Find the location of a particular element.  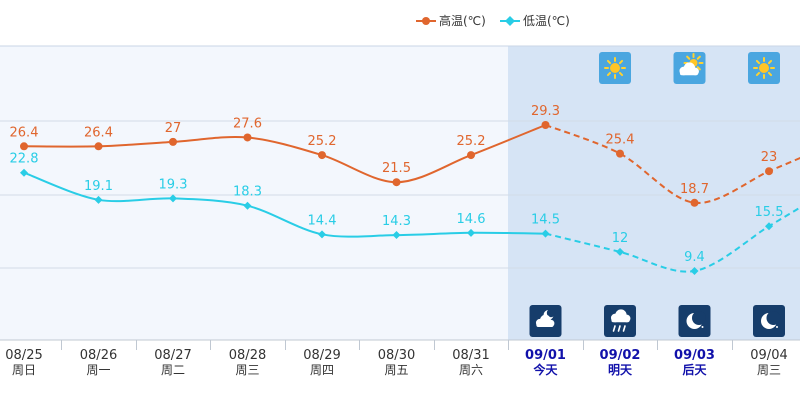

x-tick-label-date: 09/04 is located at coordinates (768, 355).